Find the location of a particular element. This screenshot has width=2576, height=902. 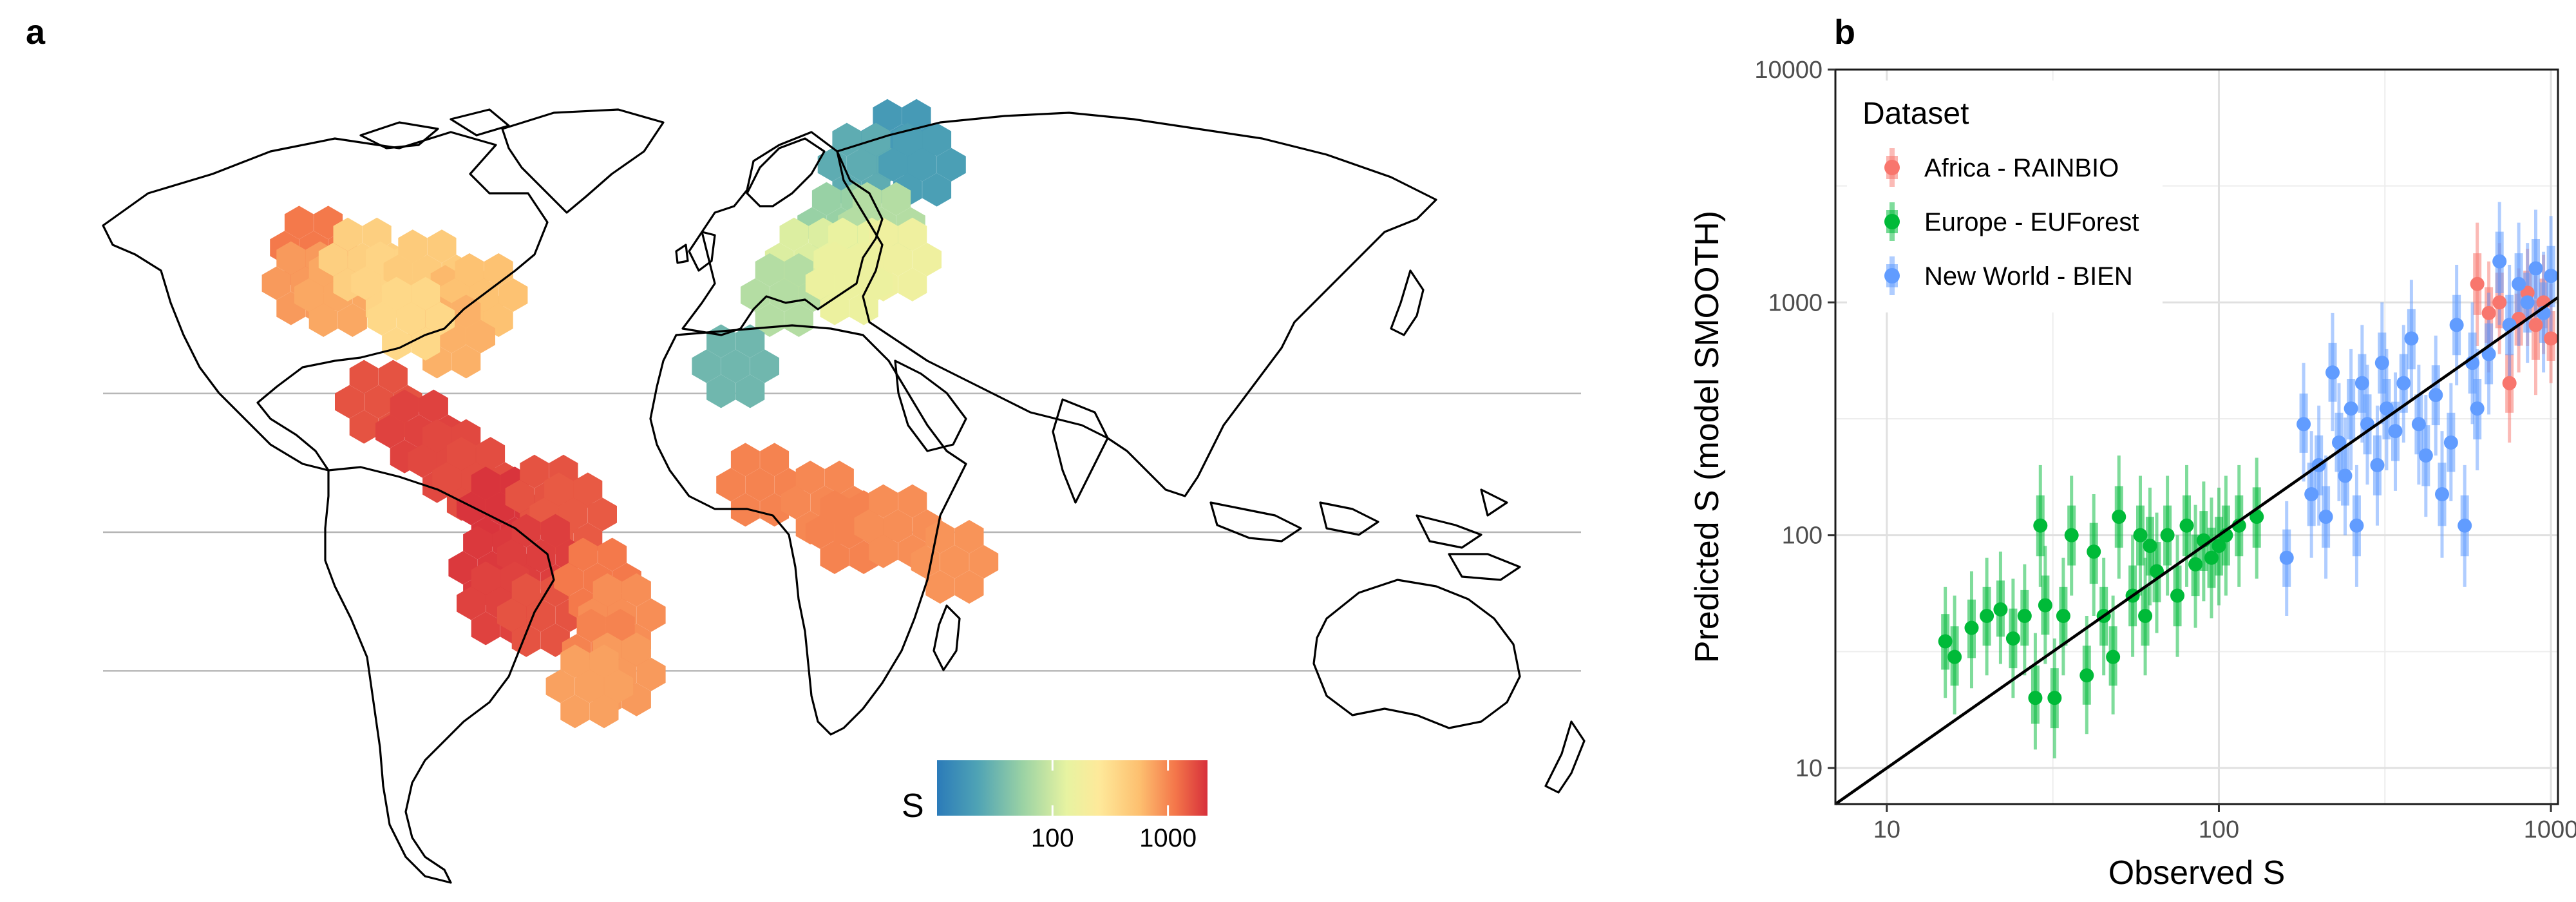

y-axis-ticks: 10 100 1000 10000 is located at coordinates (1795, 419).